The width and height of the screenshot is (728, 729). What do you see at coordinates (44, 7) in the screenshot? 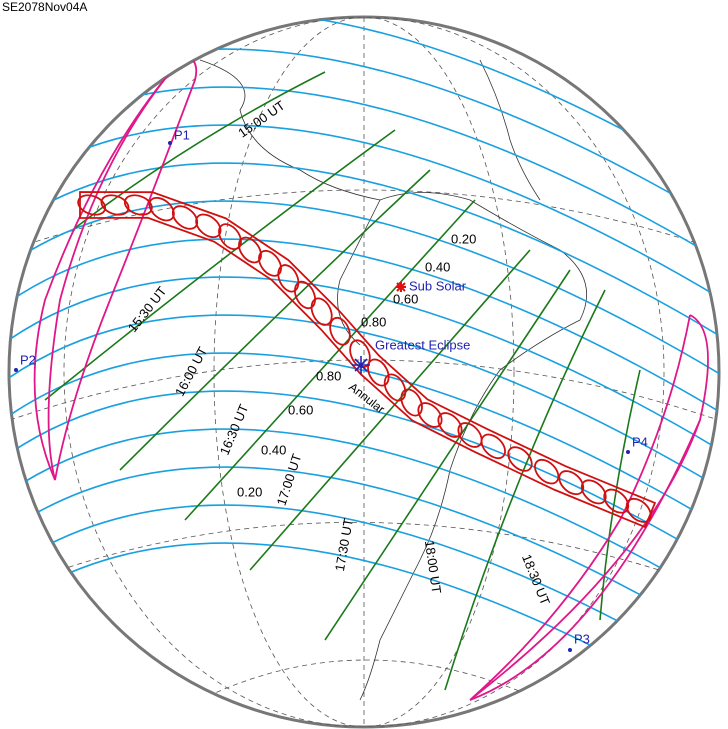
I see `map-title: SE2078Nov04A` at bounding box center [44, 7].